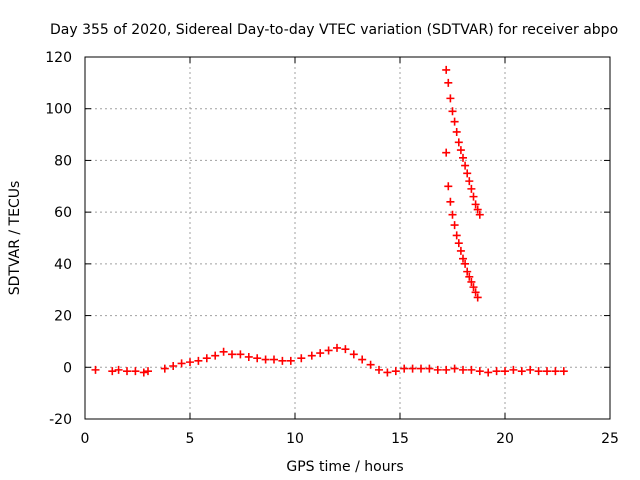  What do you see at coordinates (63, 213) in the screenshot?
I see `y-tick-label: 60` at bounding box center [63, 213].